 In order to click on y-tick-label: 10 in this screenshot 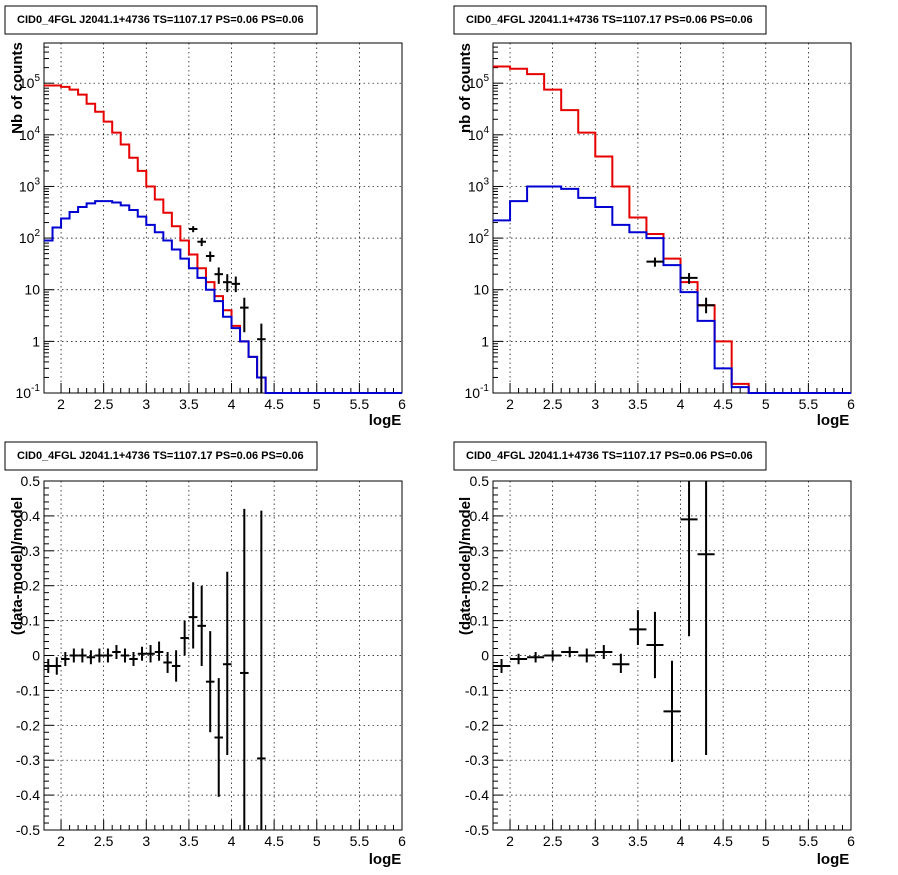, I will do `click(481, 290)`.